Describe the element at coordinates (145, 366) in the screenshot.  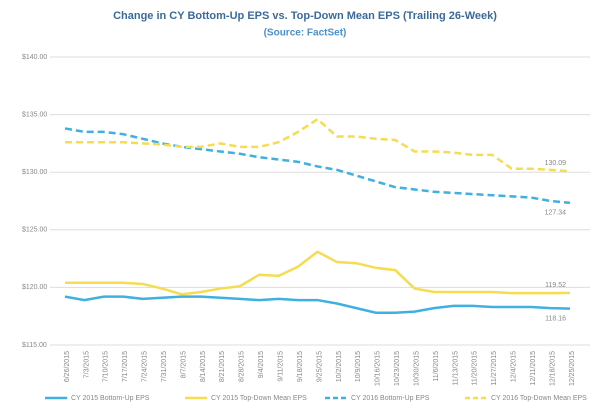
I see `x-tick-label: 7/24/2015` at that location.